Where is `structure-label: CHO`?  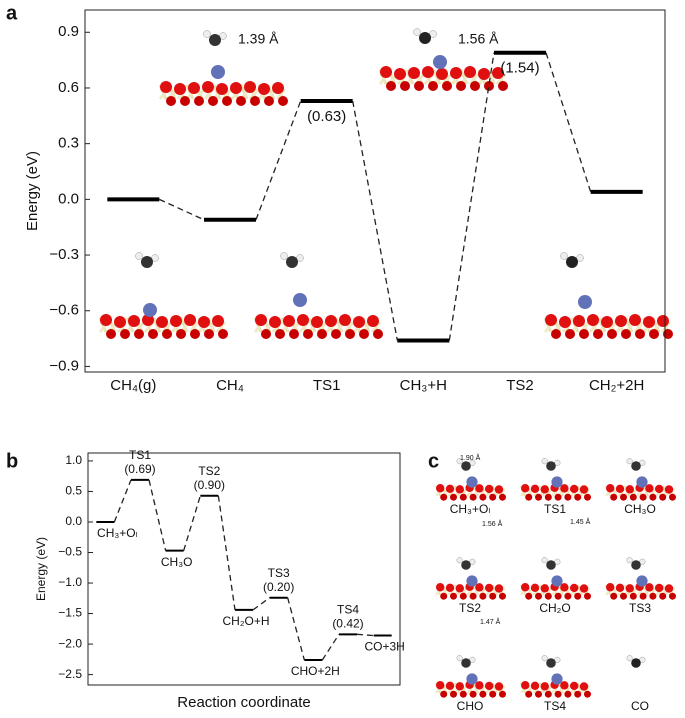
structure-label: CHO is located at coordinates (470, 706).